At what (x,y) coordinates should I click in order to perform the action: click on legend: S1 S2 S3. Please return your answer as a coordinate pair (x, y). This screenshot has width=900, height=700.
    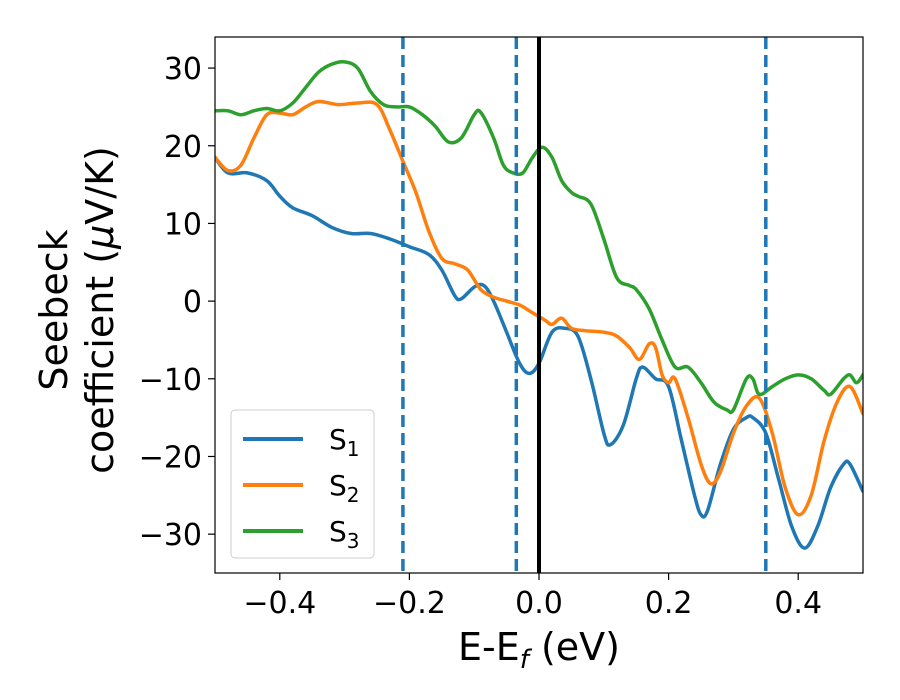
    Looking at the image, I should click on (302, 484).